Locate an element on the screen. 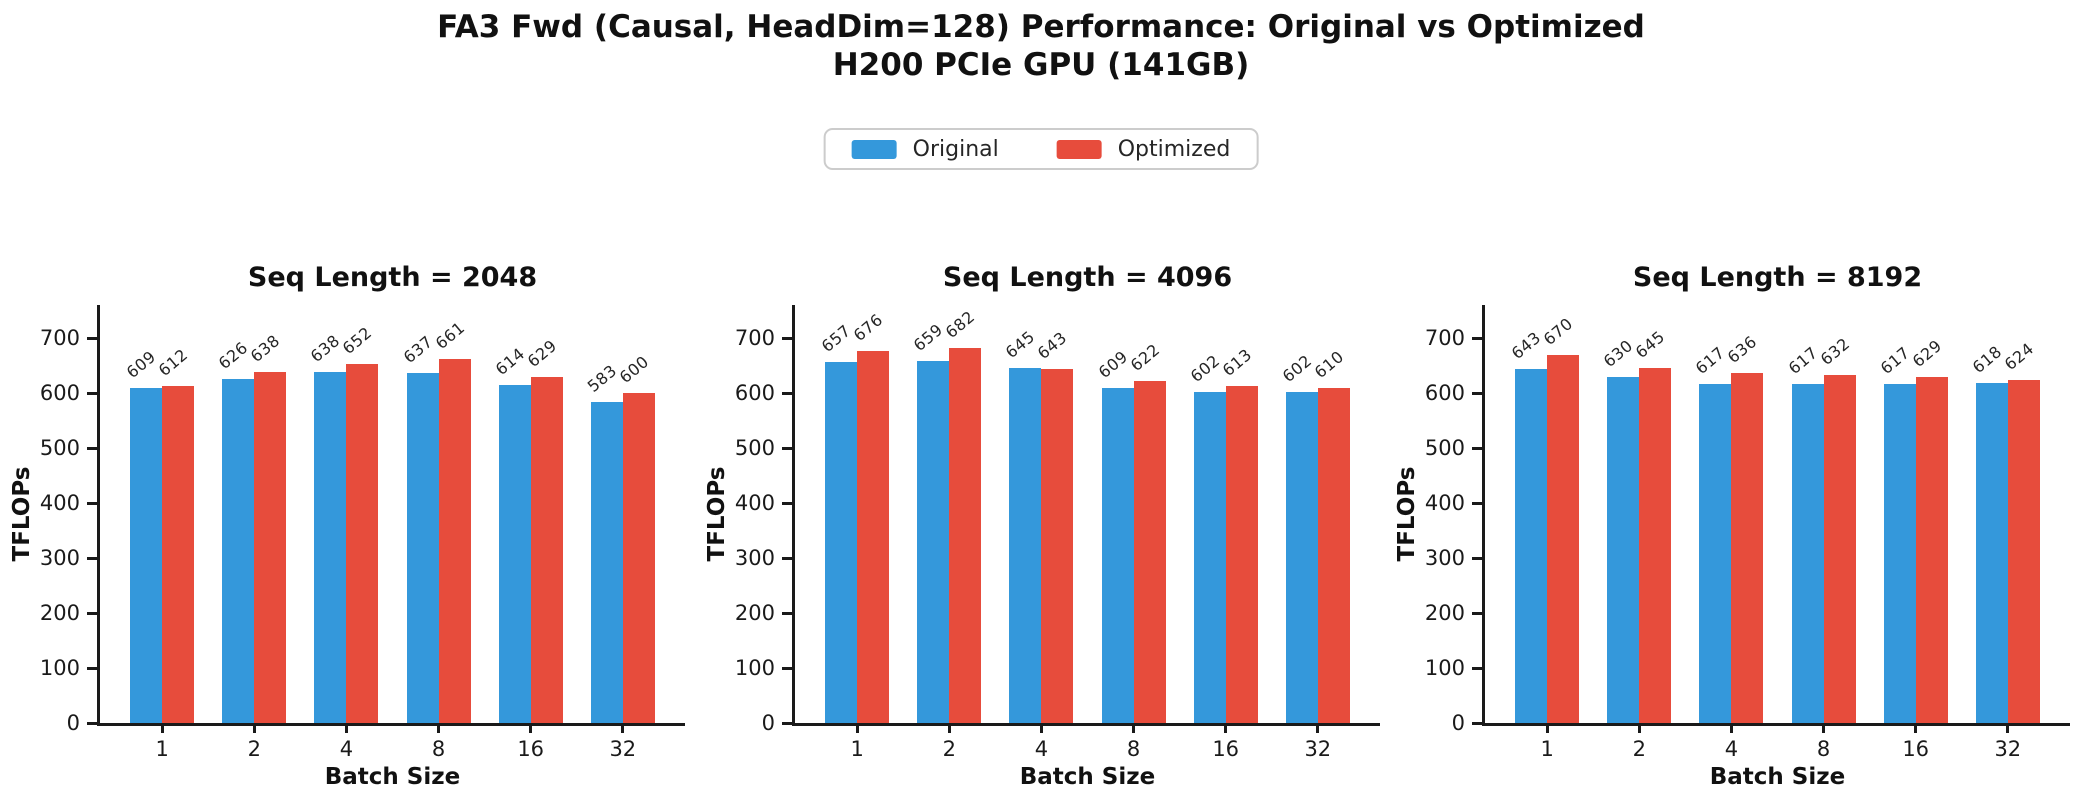  x-tick-label: 8 is located at coordinates (438, 749).